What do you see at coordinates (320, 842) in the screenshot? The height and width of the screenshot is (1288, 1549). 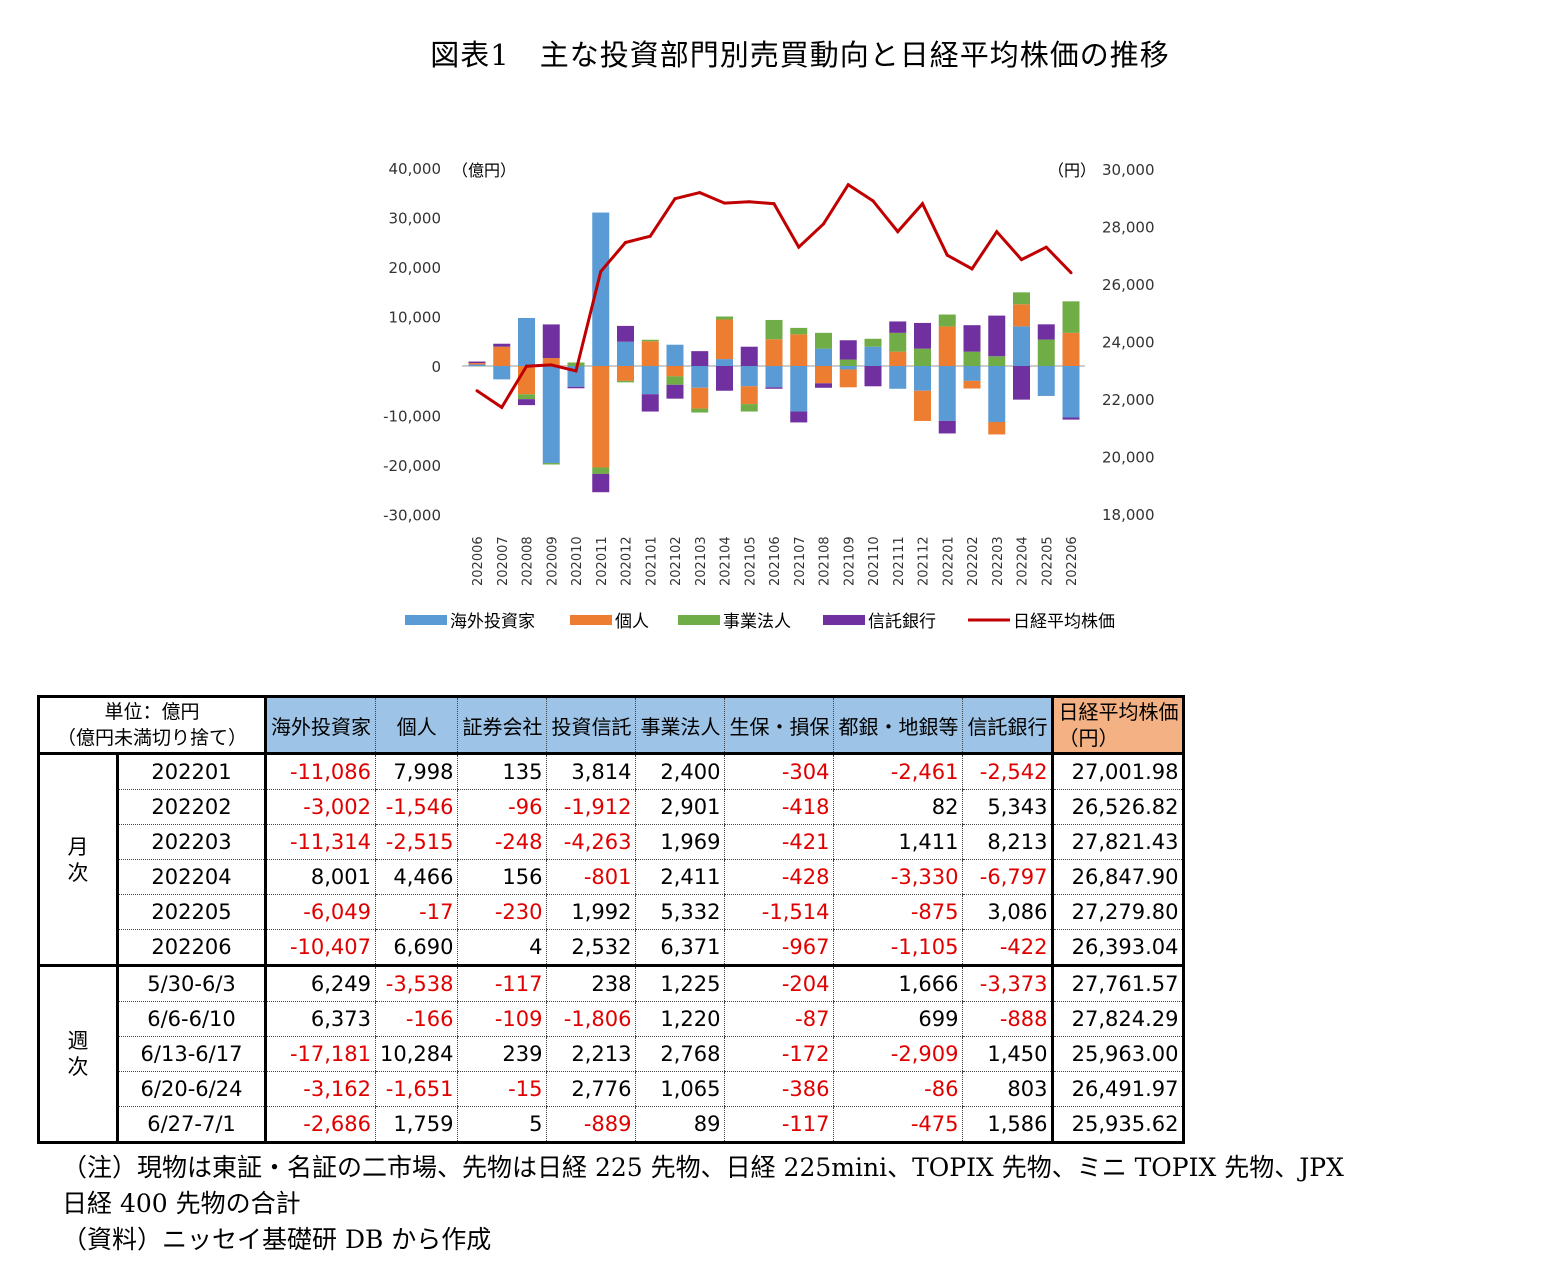 I see `value-cell: -11,314` at bounding box center [320, 842].